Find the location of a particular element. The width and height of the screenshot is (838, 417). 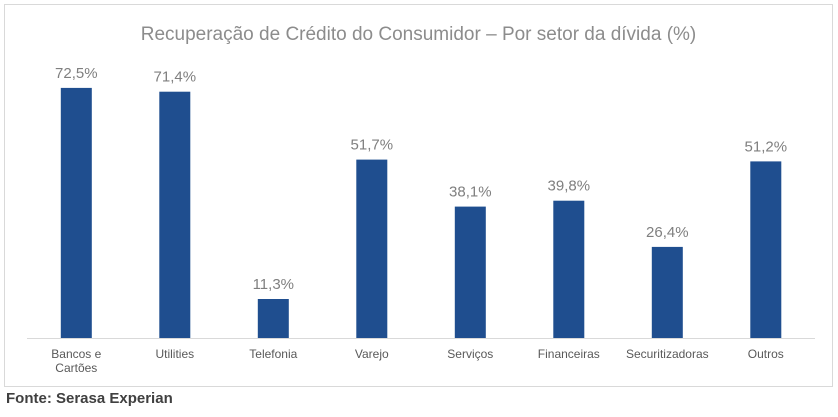

category-label: Serviços is located at coordinates (470, 354).